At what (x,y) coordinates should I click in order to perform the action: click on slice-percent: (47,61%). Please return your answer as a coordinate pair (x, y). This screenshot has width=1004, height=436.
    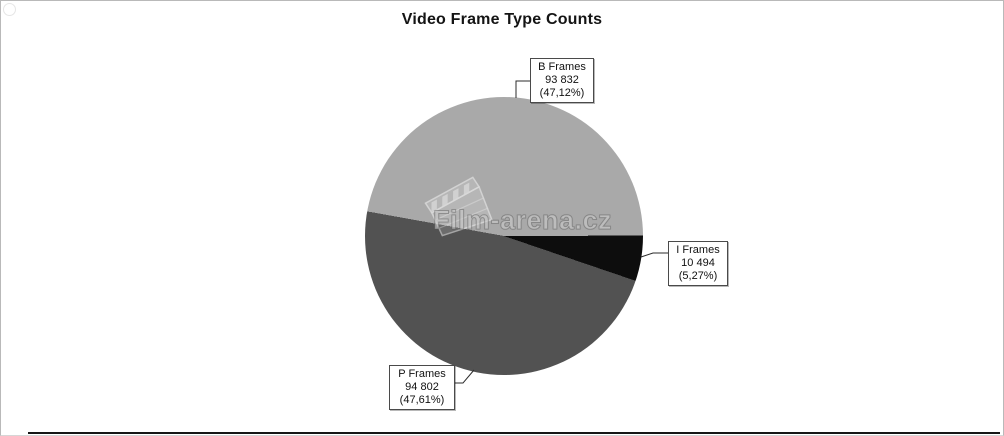
    Looking at the image, I should click on (422, 400).